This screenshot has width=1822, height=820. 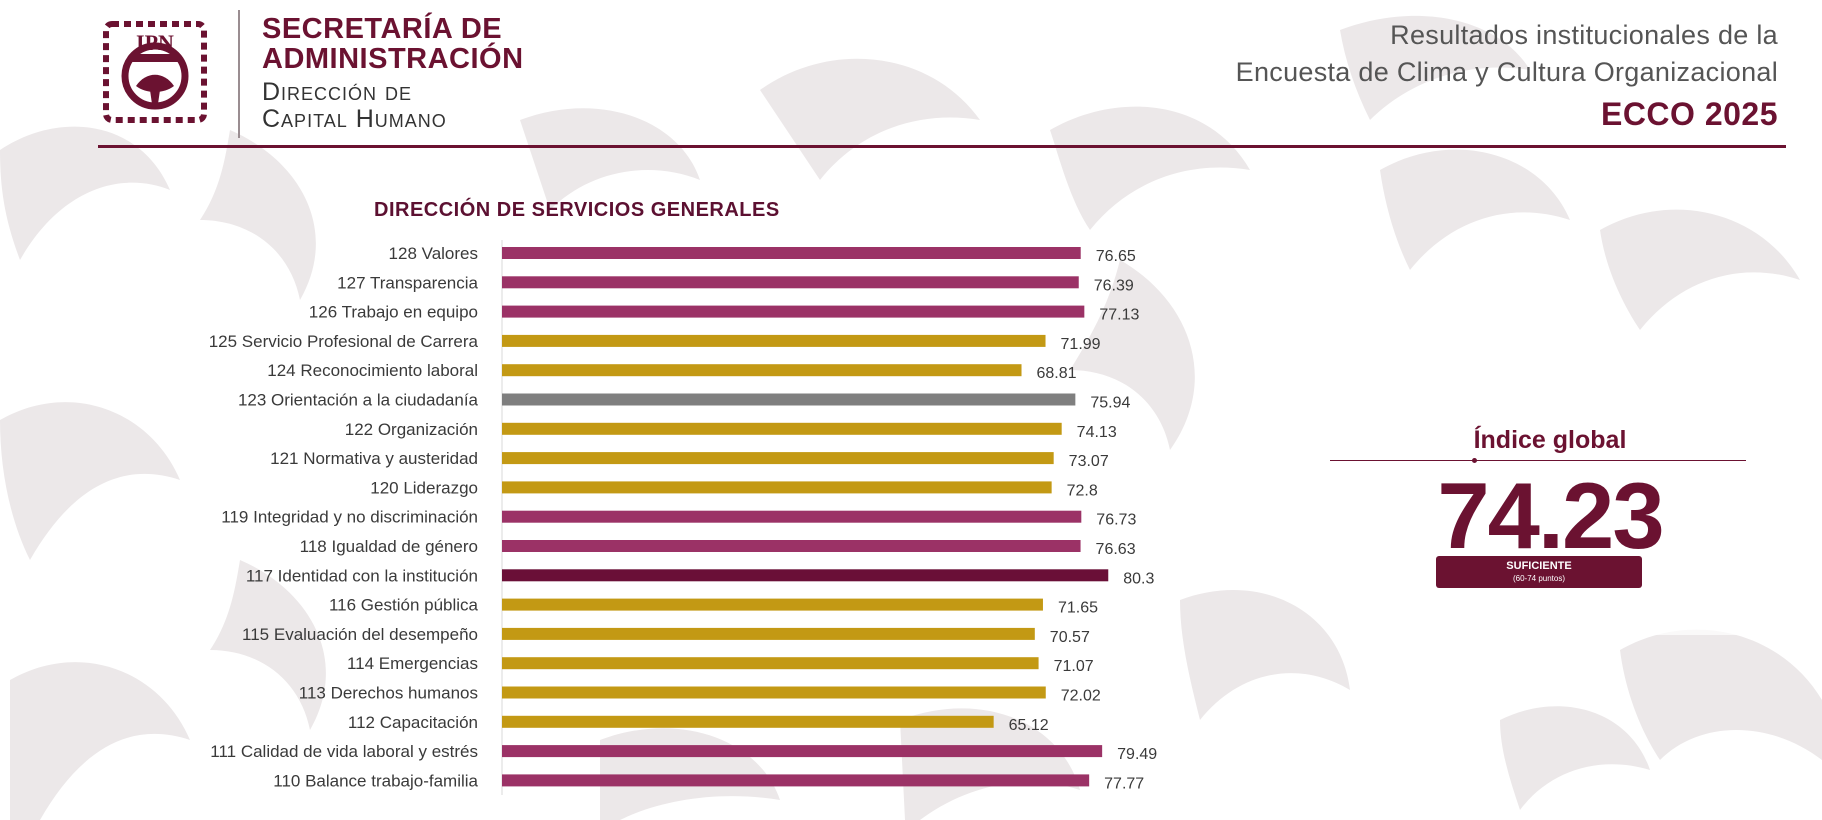 I want to click on org-name-line2: ADMINISTRACIÓN, so click(x=393, y=59).